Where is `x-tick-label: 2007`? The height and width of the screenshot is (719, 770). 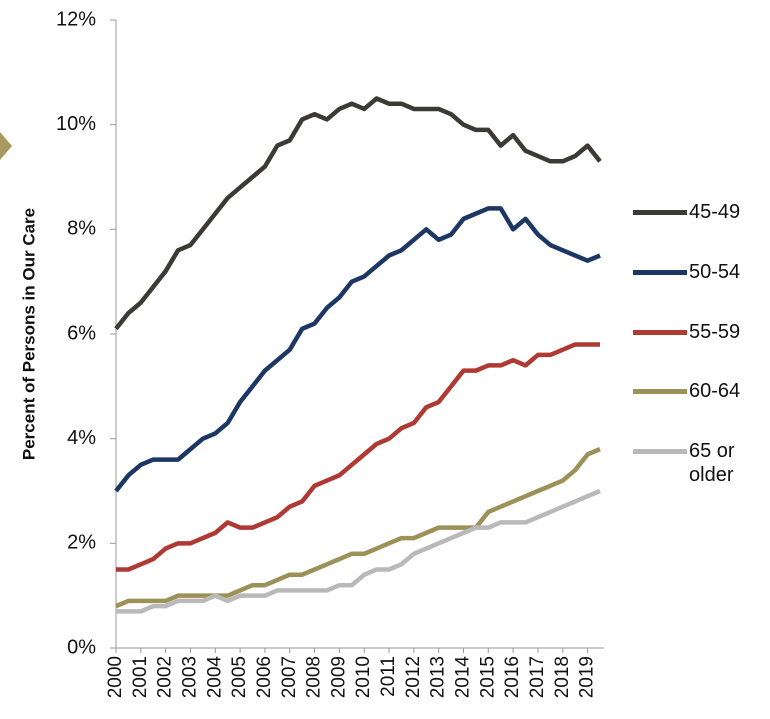 x-tick-label: 2007 is located at coordinates (289, 677).